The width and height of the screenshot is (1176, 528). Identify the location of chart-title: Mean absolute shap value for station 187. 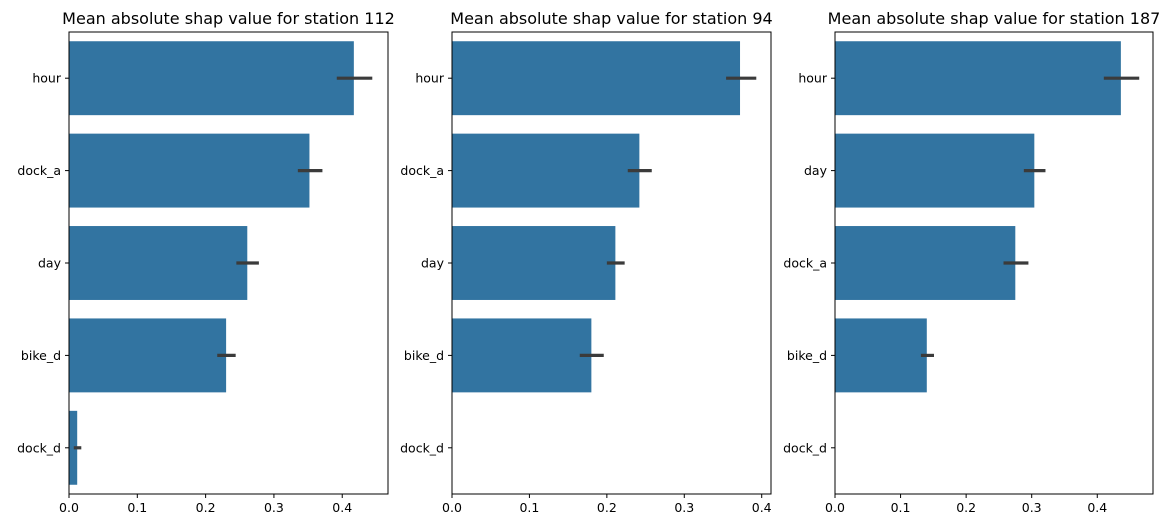
(994, 18).